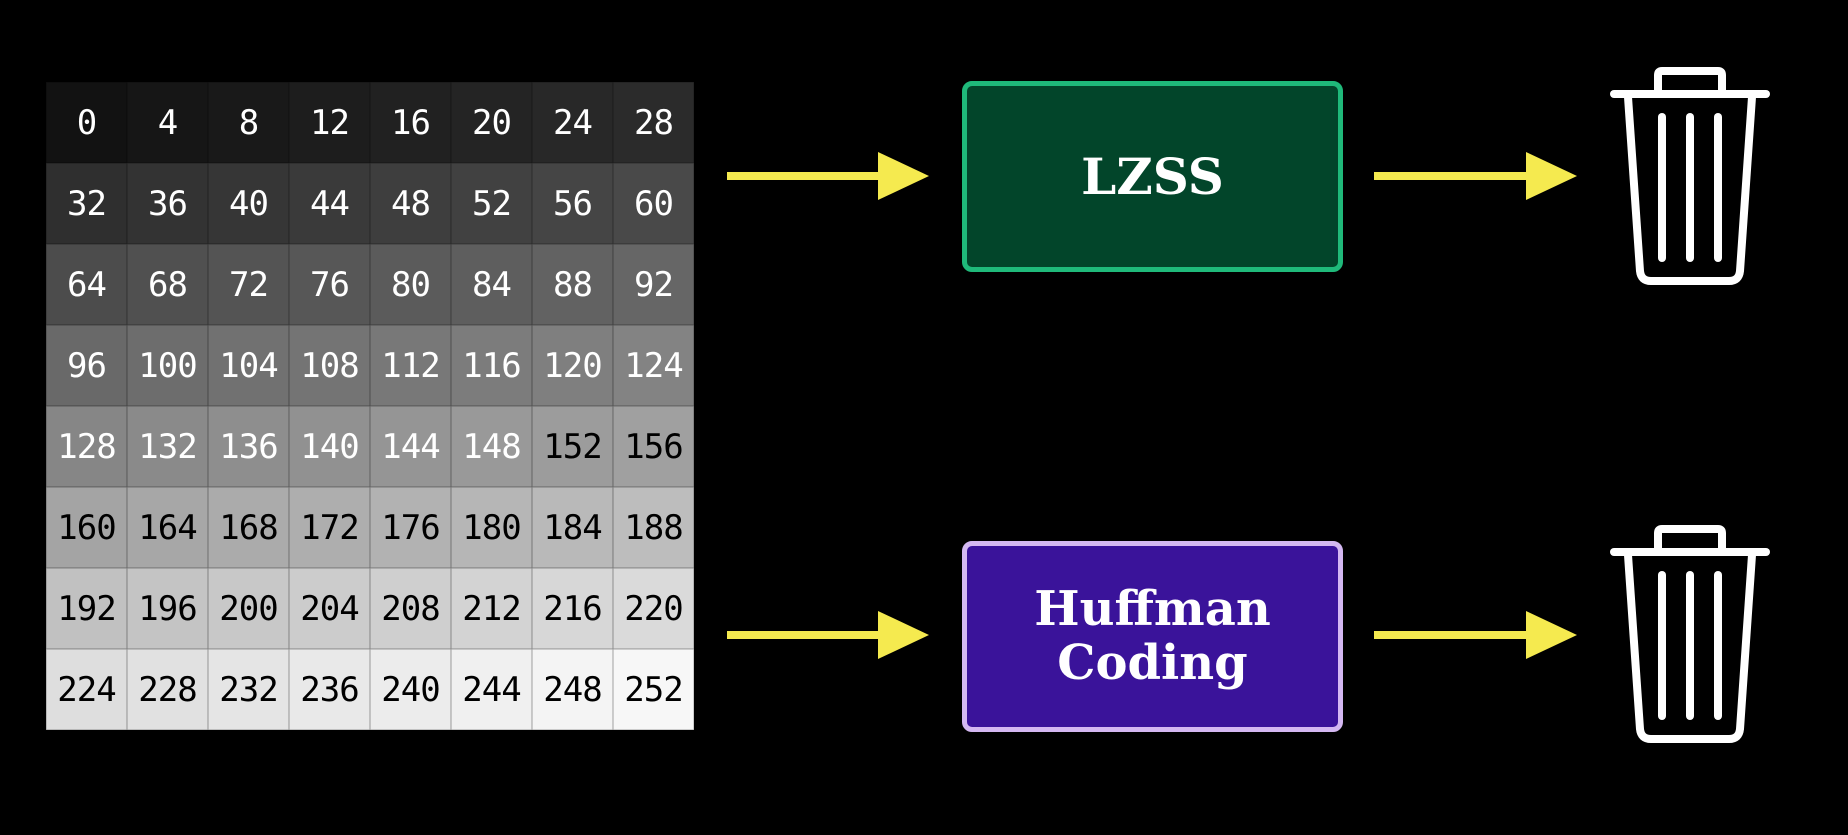 The height and width of the screenshot is (835, 1848). Describe the element at coordinates (167, 365) in the screenshot. I see `grid-cell: 100` at that location.